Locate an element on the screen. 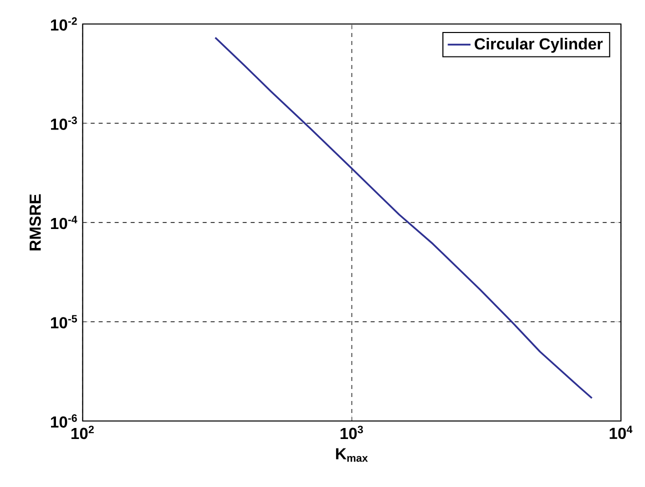 Image resolution: width=645 pixels, height=487 pixels. y-tick-label: 10$^{-6}$ is located at coordinates (64, 421).